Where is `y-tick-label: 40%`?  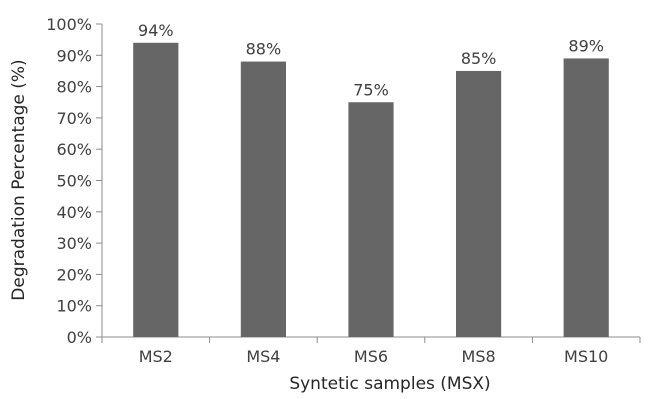
y-tick-label: 40% is located at coordinates (74, 212).